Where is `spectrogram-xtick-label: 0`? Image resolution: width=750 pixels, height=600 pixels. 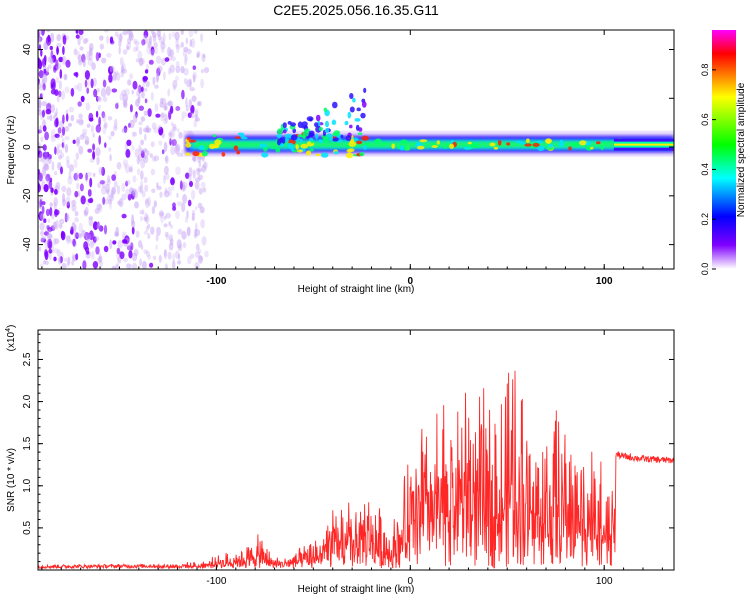 spectrogram-xtick-label: 0 is located at coordinates (411, 281).